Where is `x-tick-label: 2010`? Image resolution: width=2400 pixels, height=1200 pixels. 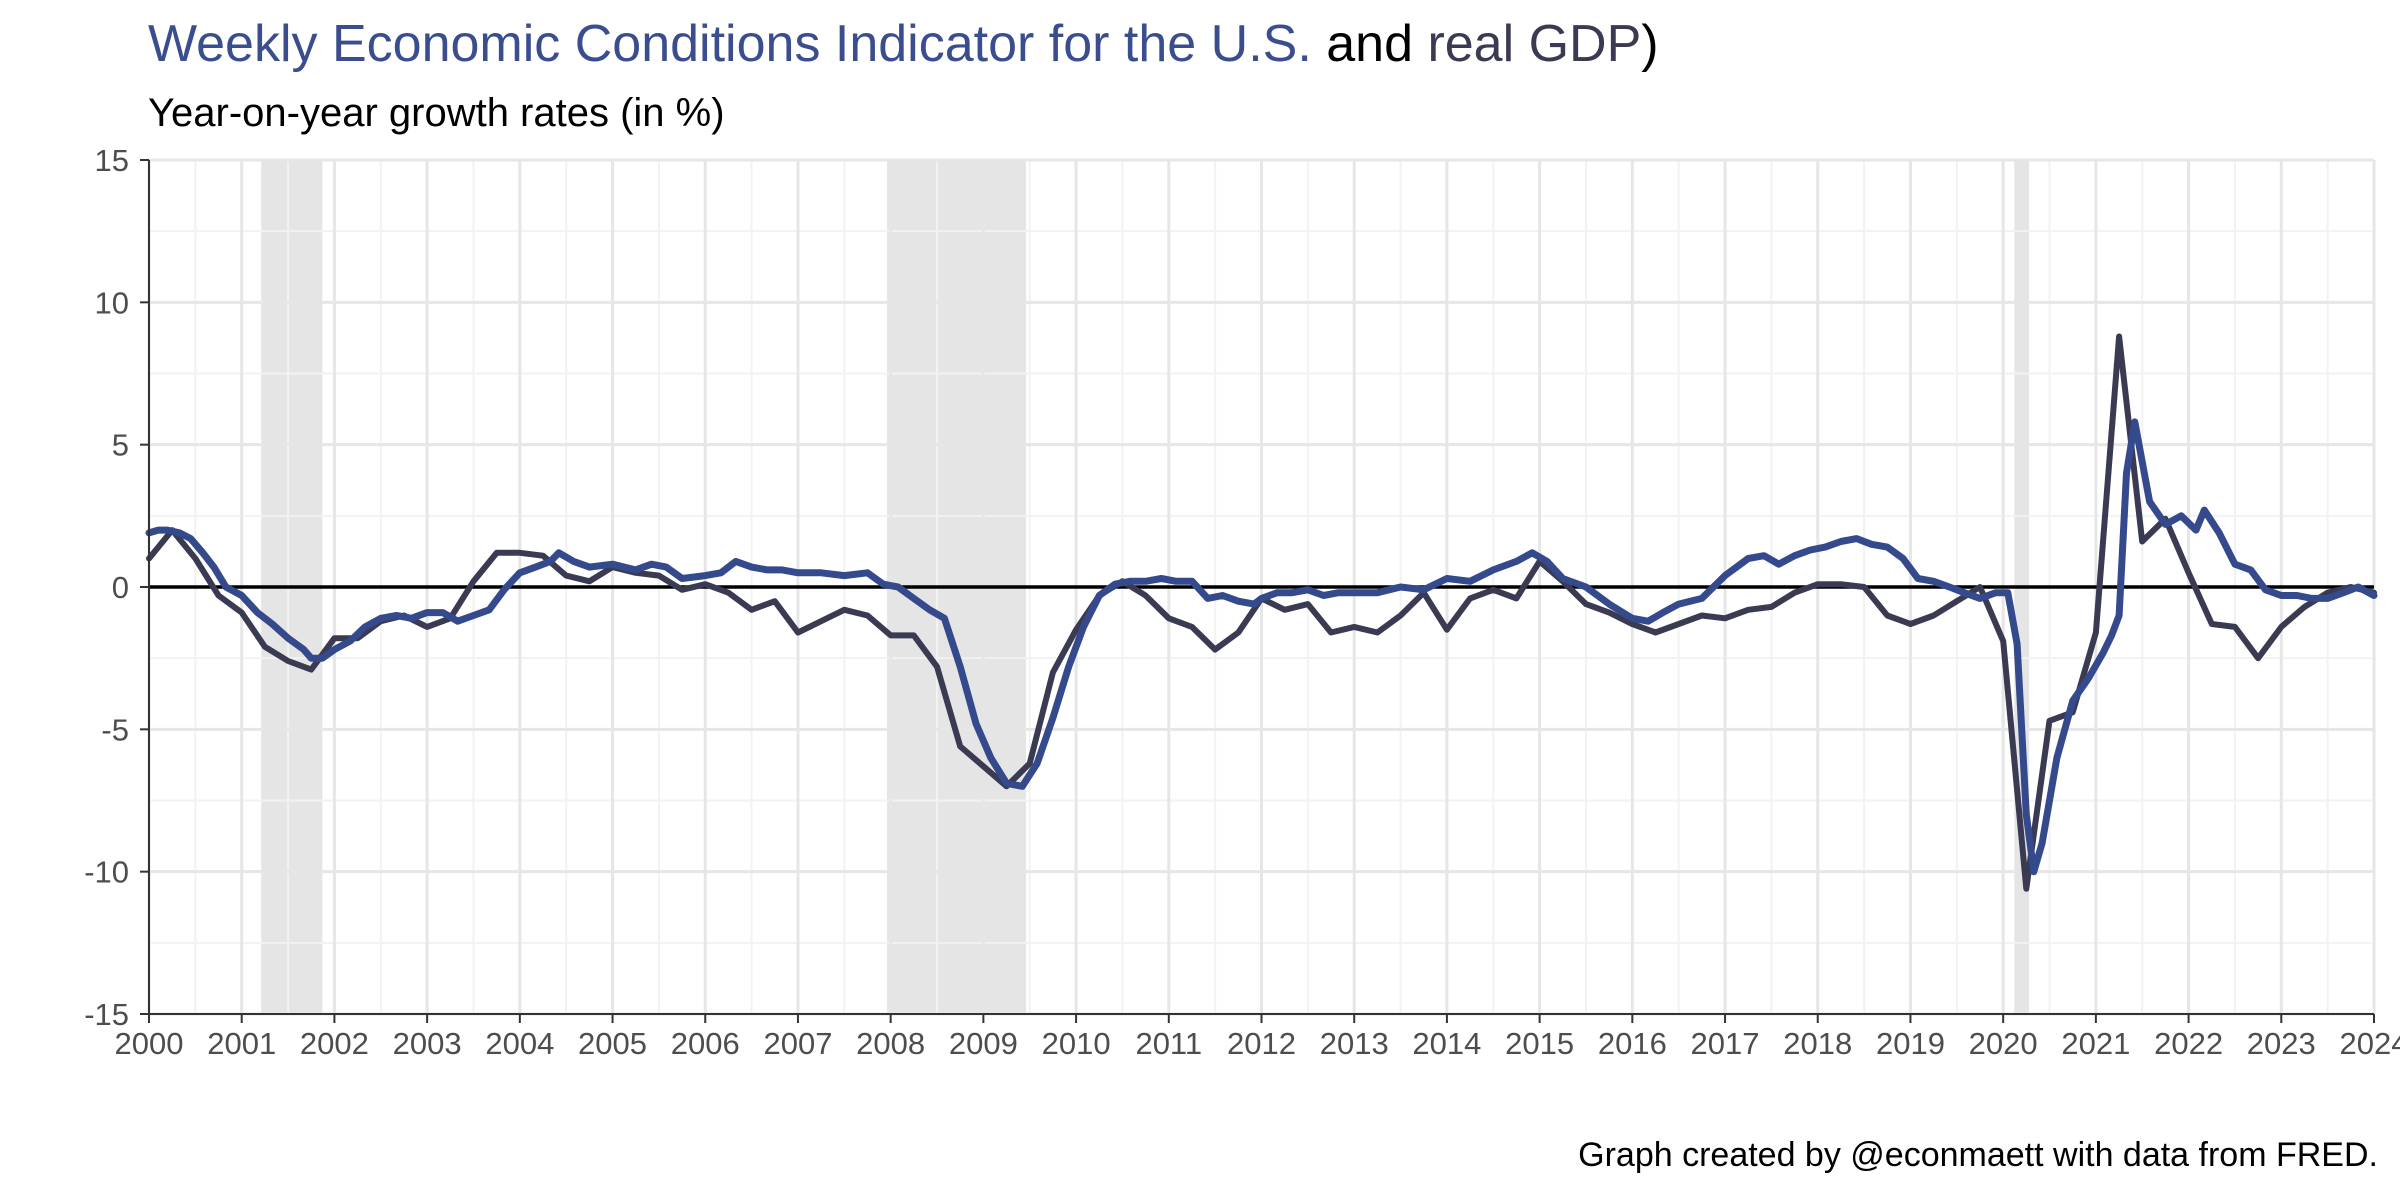
x-tick-label: 2010 is located at coordinates (1076, 1043).